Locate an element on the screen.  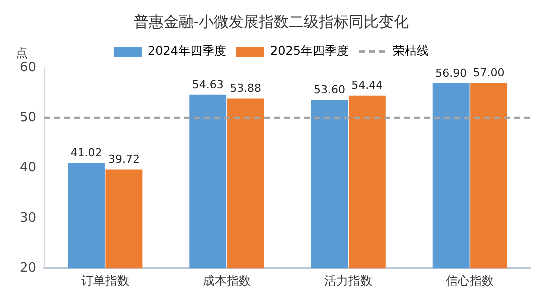
legend-label: 2025年四季度 is located at coordinates (310, 51).